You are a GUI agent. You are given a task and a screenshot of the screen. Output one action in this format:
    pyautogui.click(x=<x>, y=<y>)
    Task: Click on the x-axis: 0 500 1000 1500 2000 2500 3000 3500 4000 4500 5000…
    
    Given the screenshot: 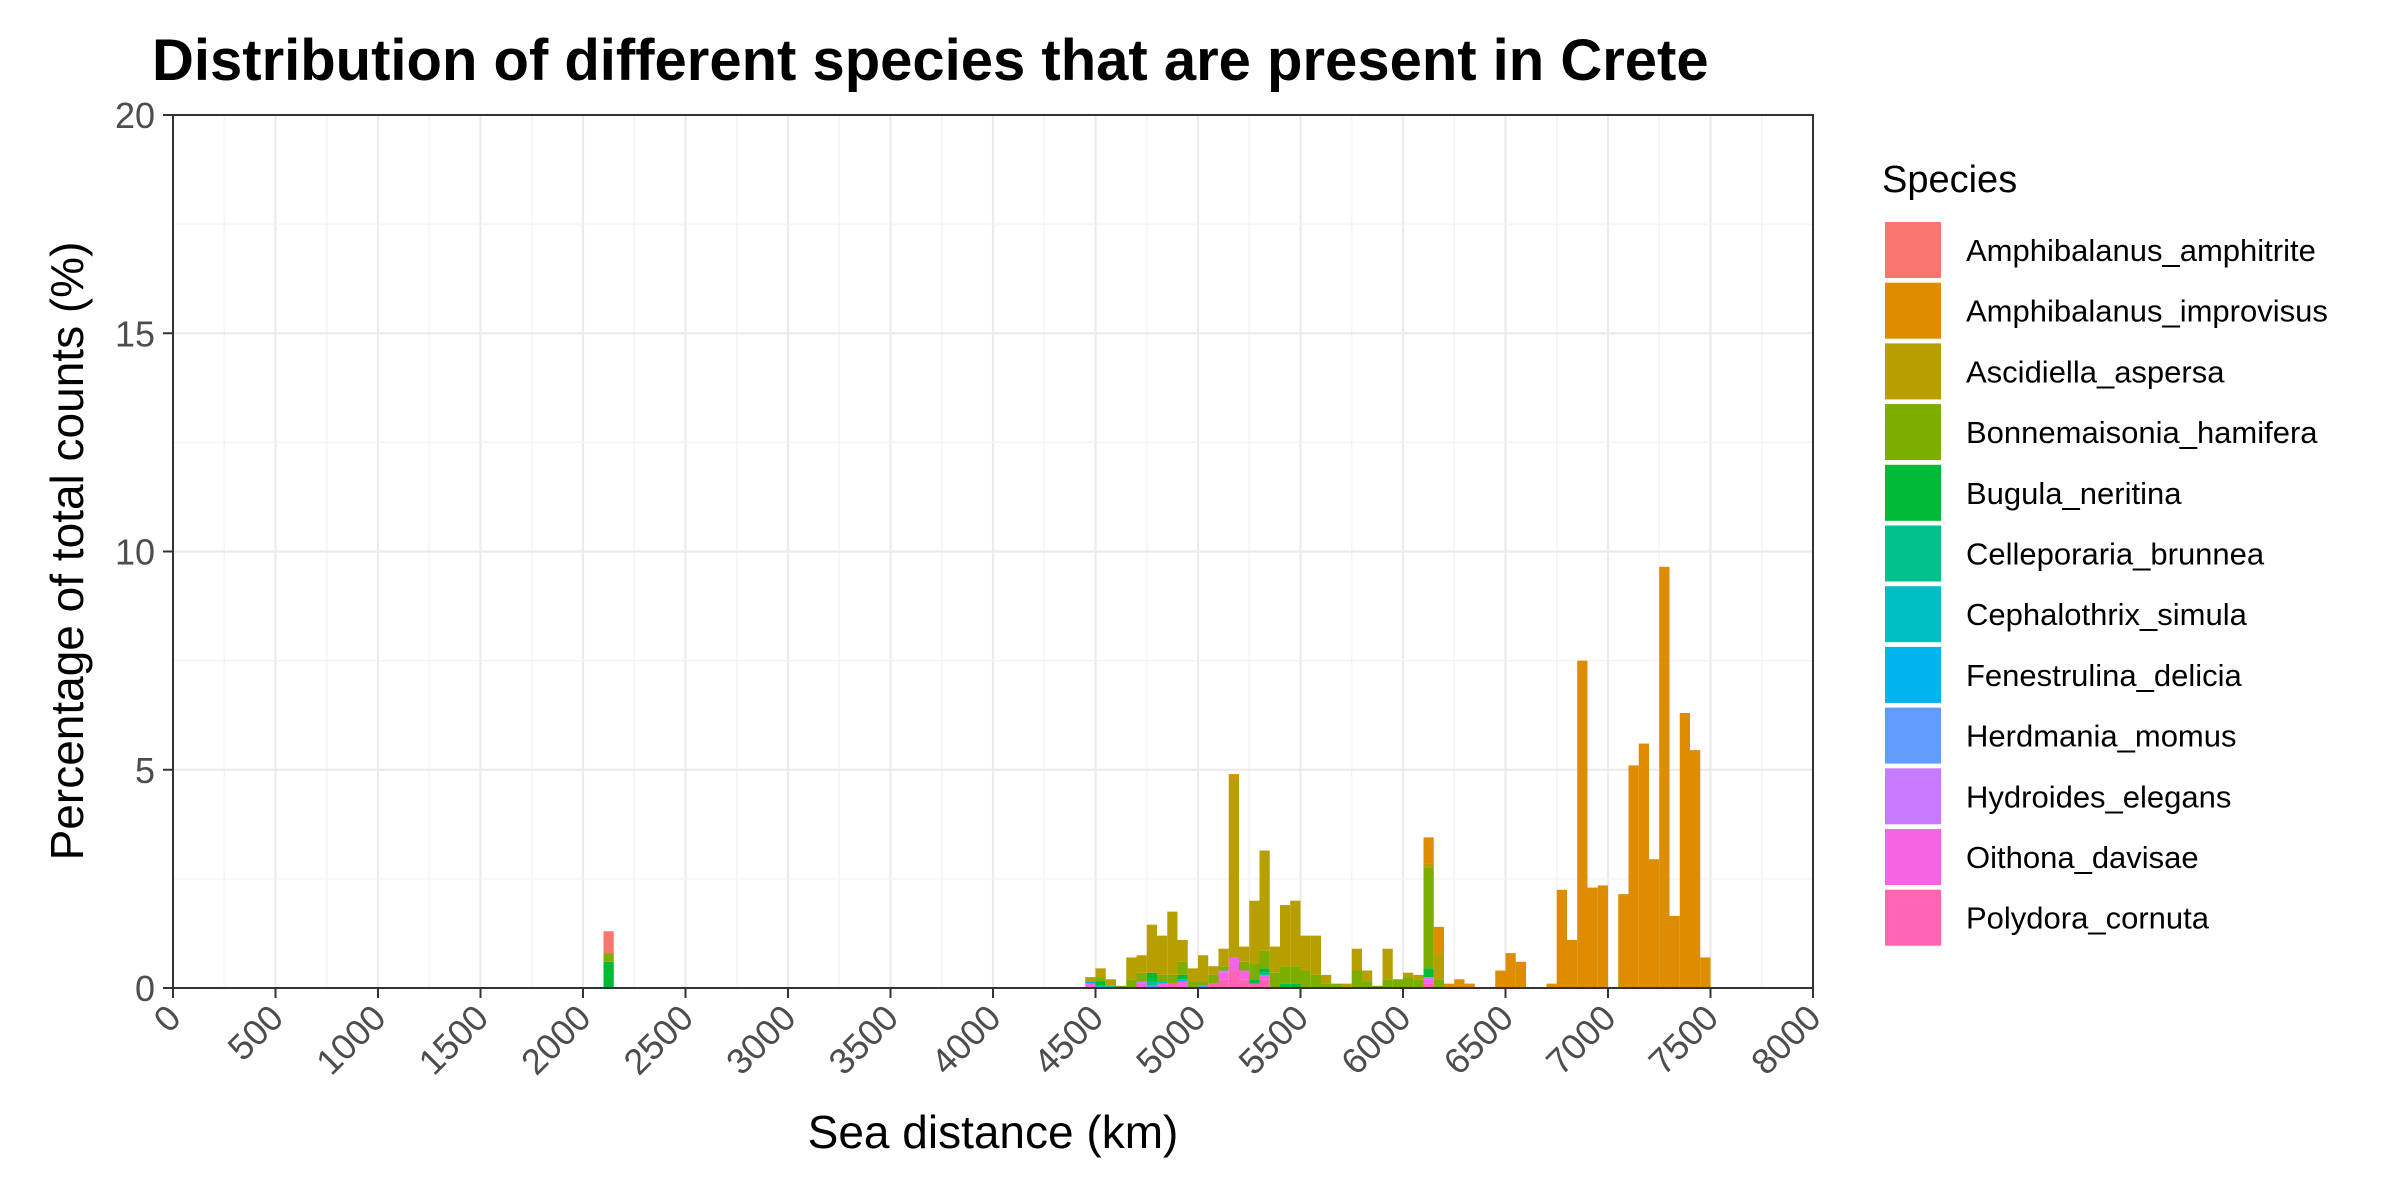 What is the action you would take?
    pyautogui.click(x=987, y=1035)
    